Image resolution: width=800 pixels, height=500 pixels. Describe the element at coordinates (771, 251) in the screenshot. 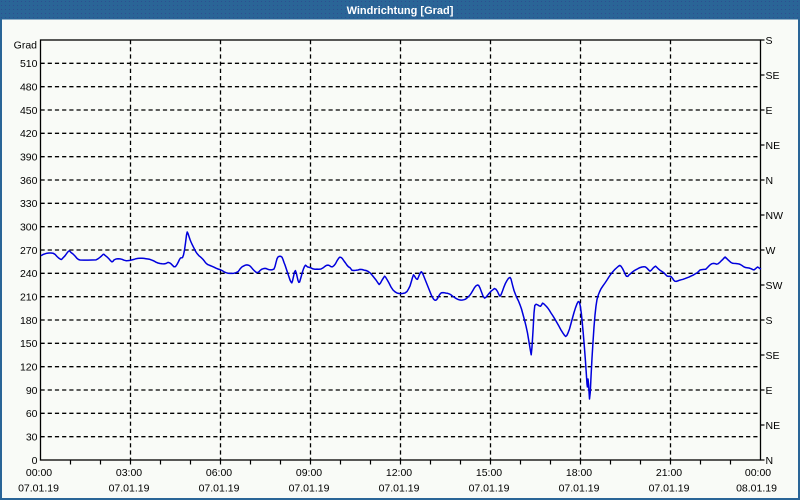

I see `svg-text: W` at that location.